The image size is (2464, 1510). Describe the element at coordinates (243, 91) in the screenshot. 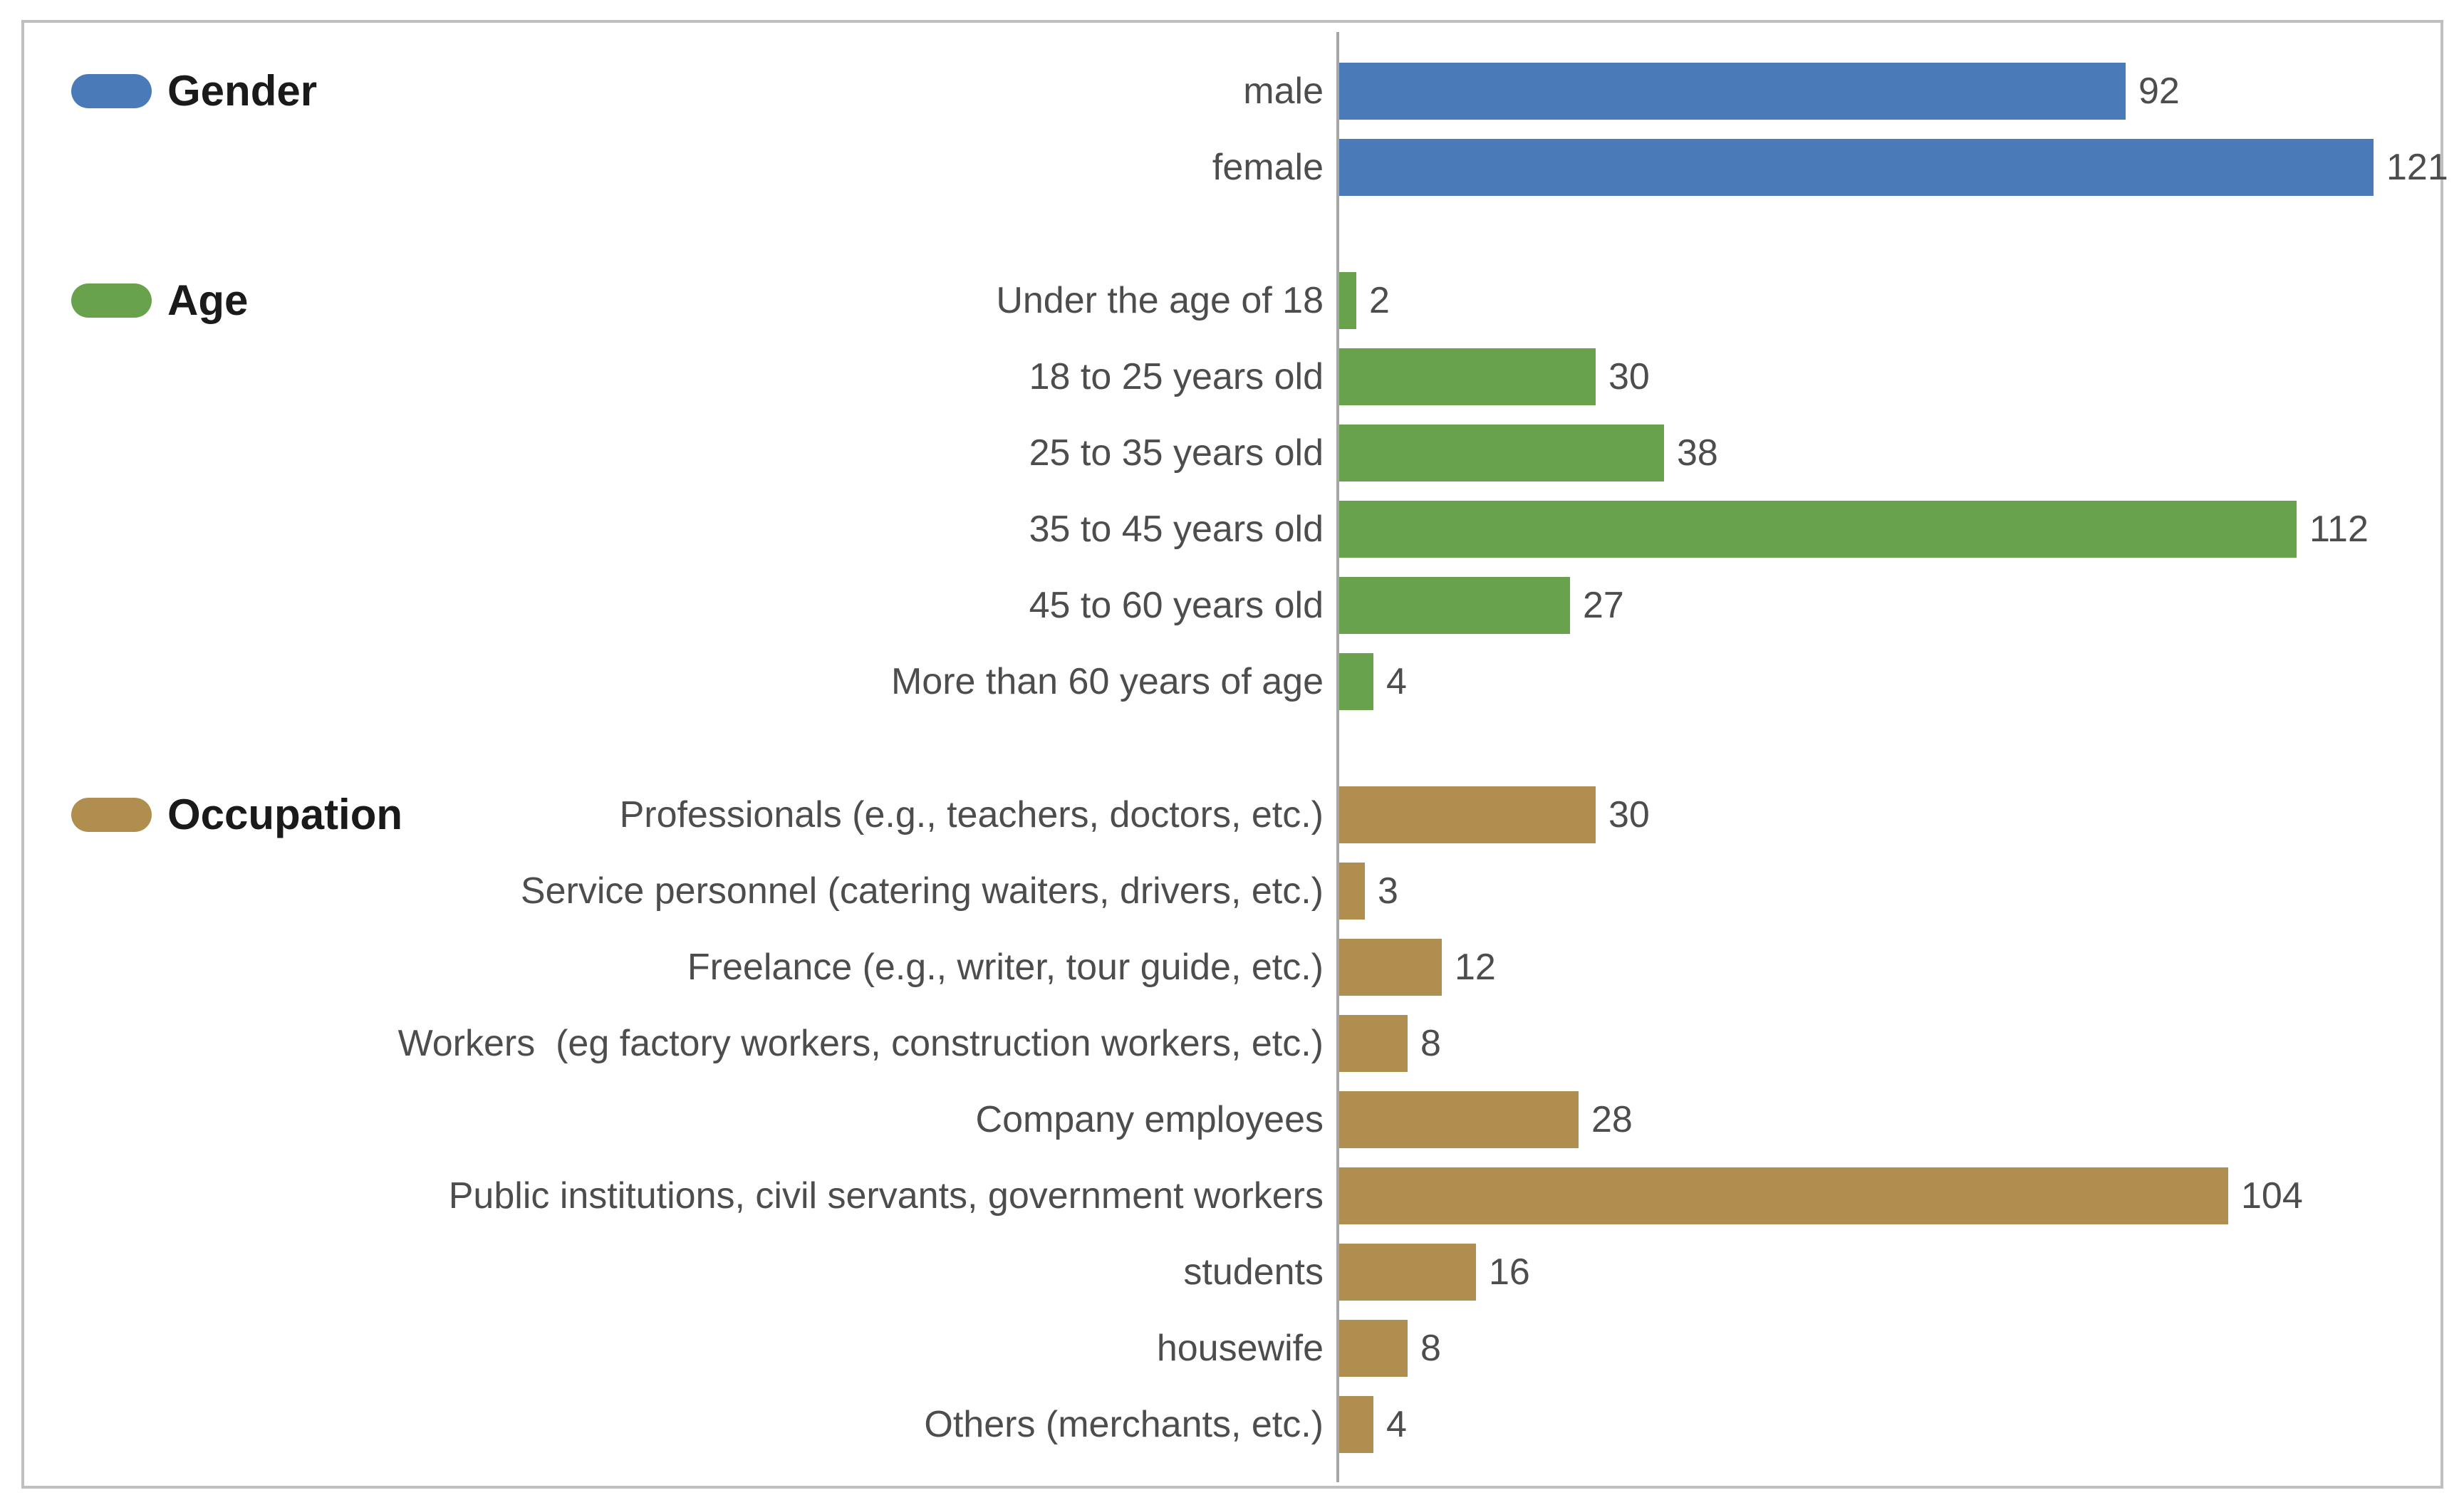

I see `legend-label-gender: Gender` at that location.